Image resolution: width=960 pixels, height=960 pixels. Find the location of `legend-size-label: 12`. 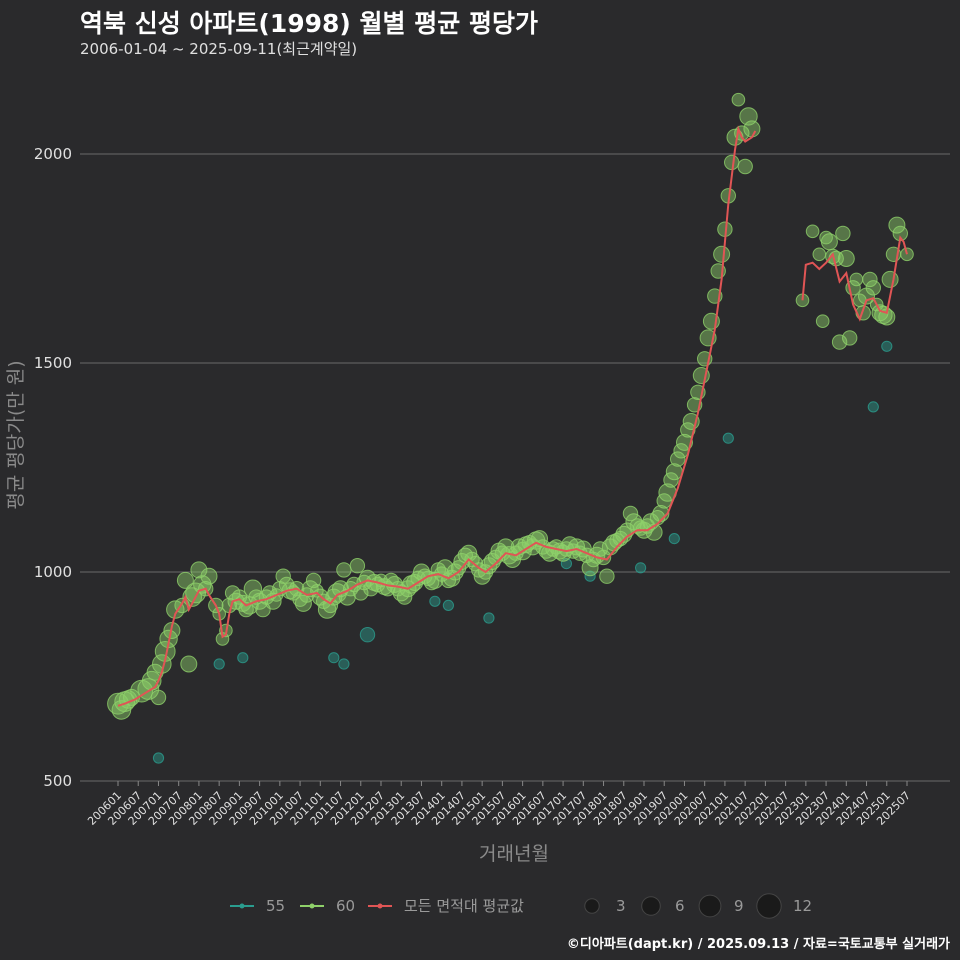

legend-size-label: 12 is located at coordinates (802, 906).